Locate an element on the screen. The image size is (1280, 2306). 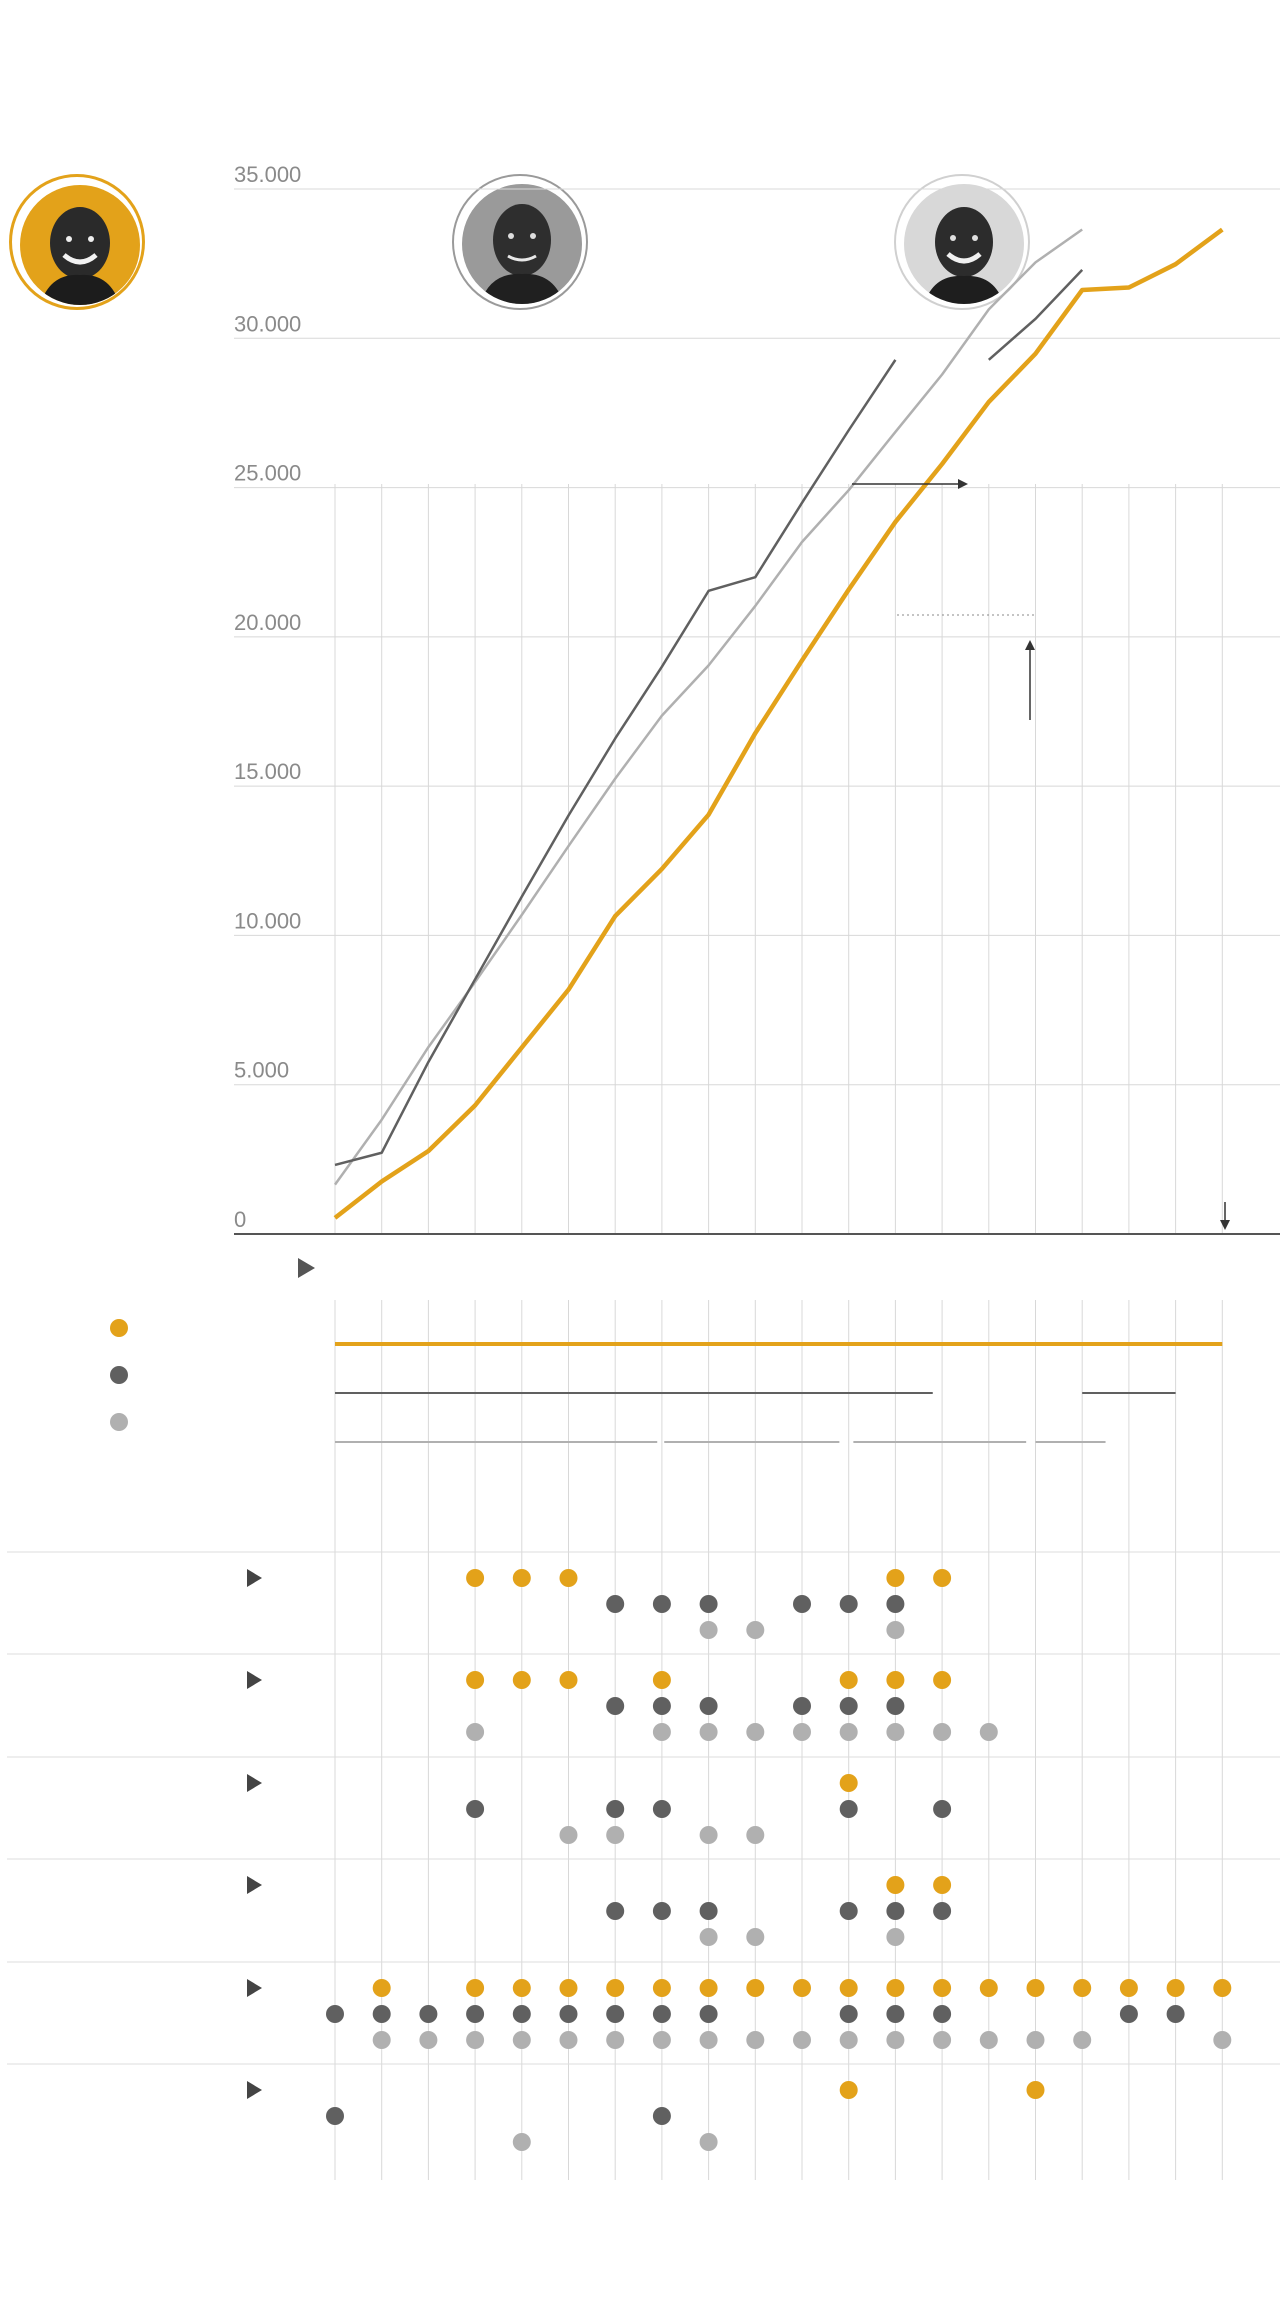
kobe-avatar is located at coordinates (77, 242).